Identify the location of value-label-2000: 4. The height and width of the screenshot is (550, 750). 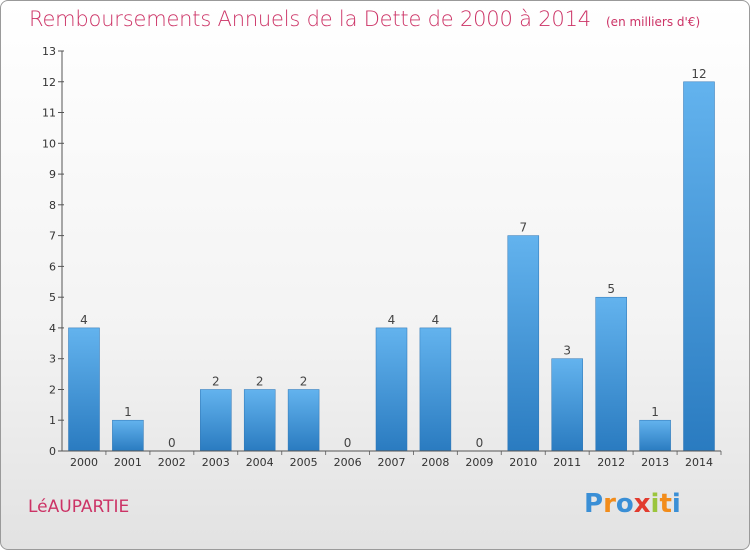
(84, 320).